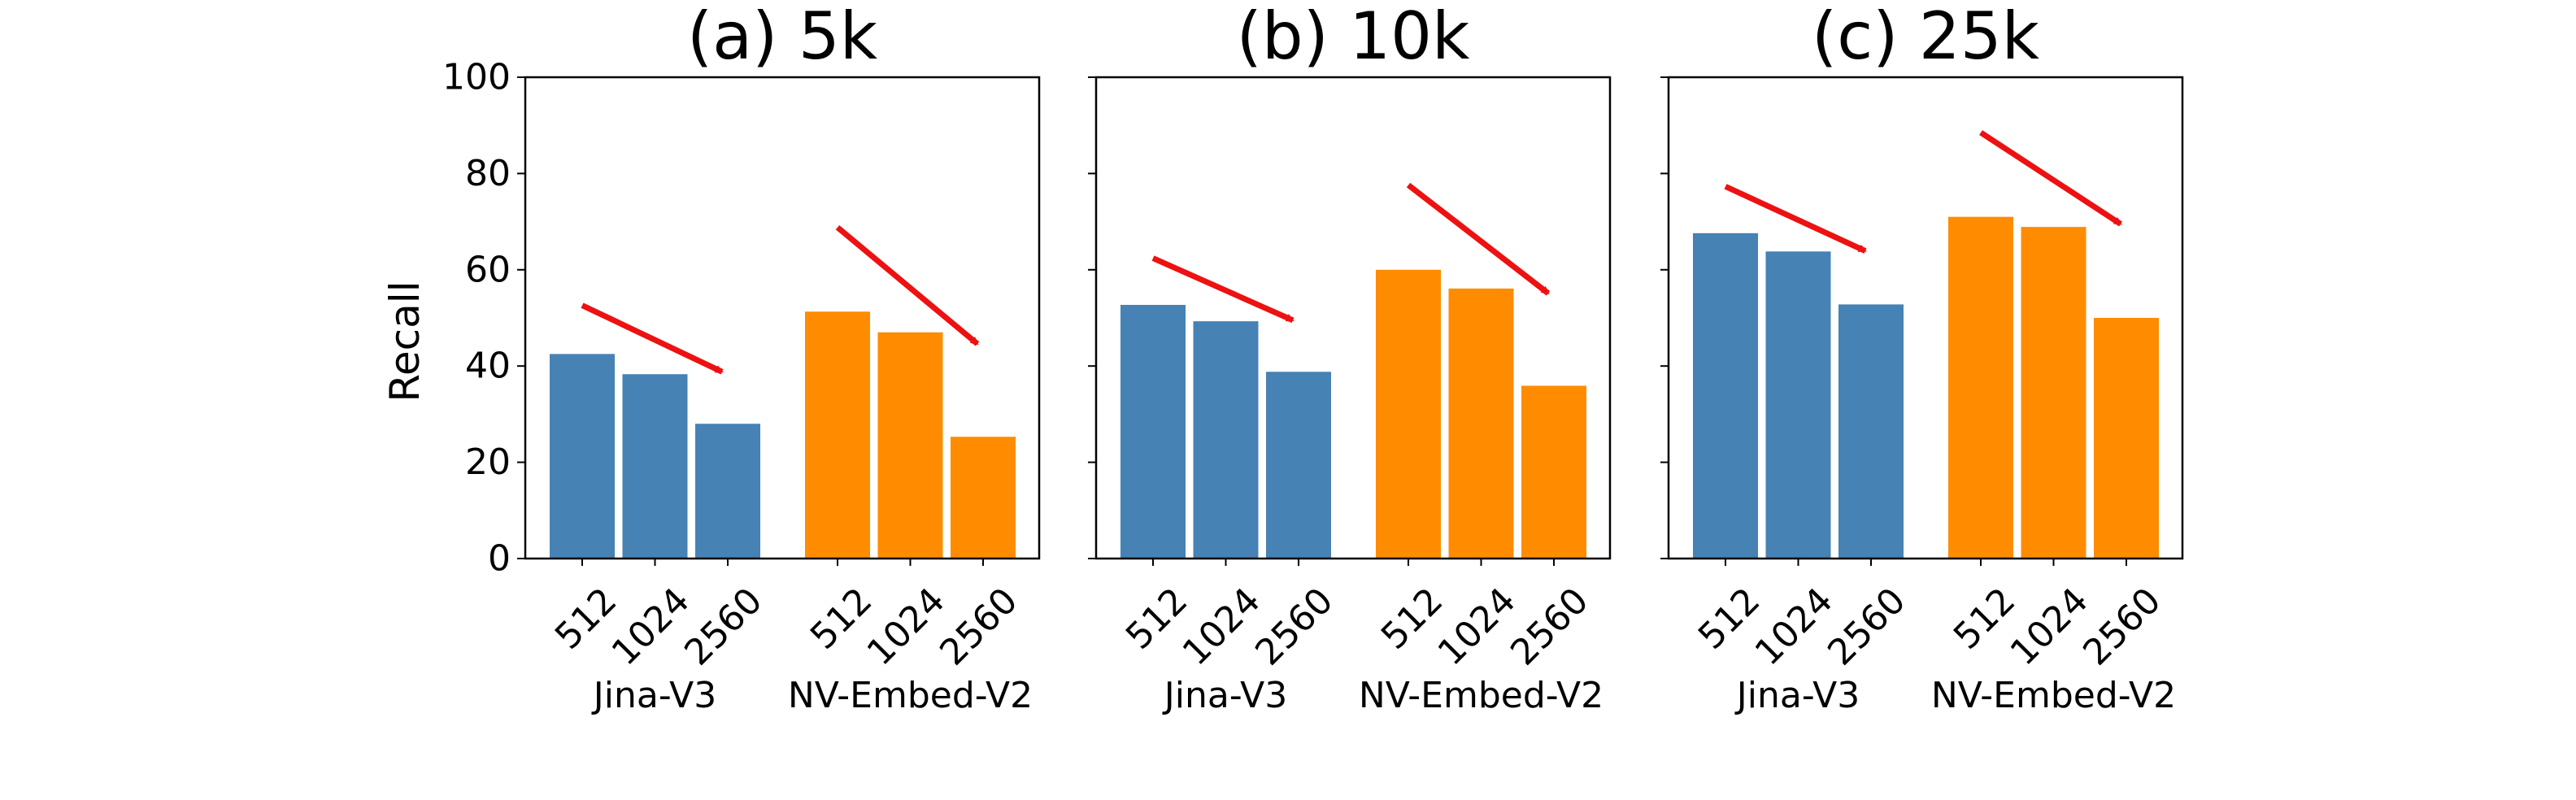  Describe the element at coordinates (1926, 37) in the screenshot. I see `panel-title: (c) 25k` at that location.